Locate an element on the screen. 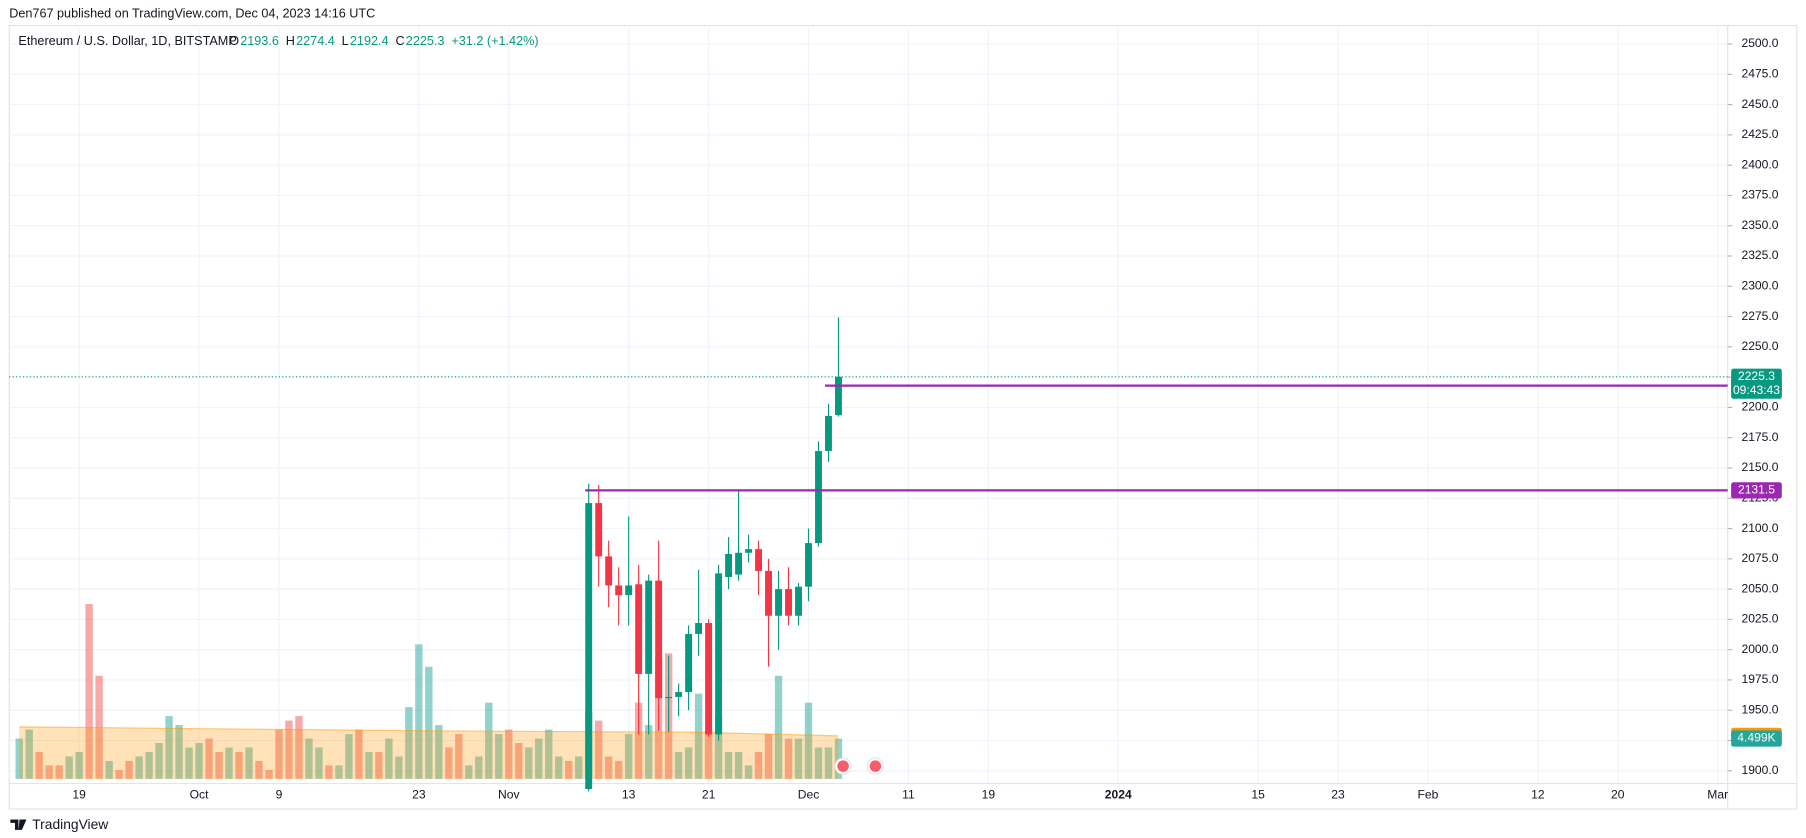 The height and width of the screenshot is (838, 1806). y-tick-label: 2150.0 is located at coordinates (1760, 467).